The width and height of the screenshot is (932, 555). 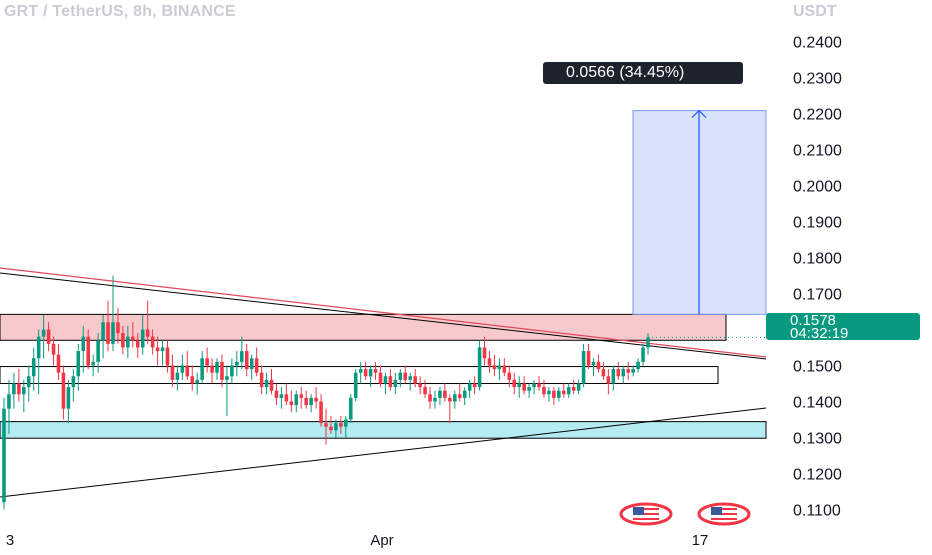 What do you see at coordinates (819, 333) in the screenshot?
I see `bar-countdown: 04:32:19` at bounding box center [819, 333].